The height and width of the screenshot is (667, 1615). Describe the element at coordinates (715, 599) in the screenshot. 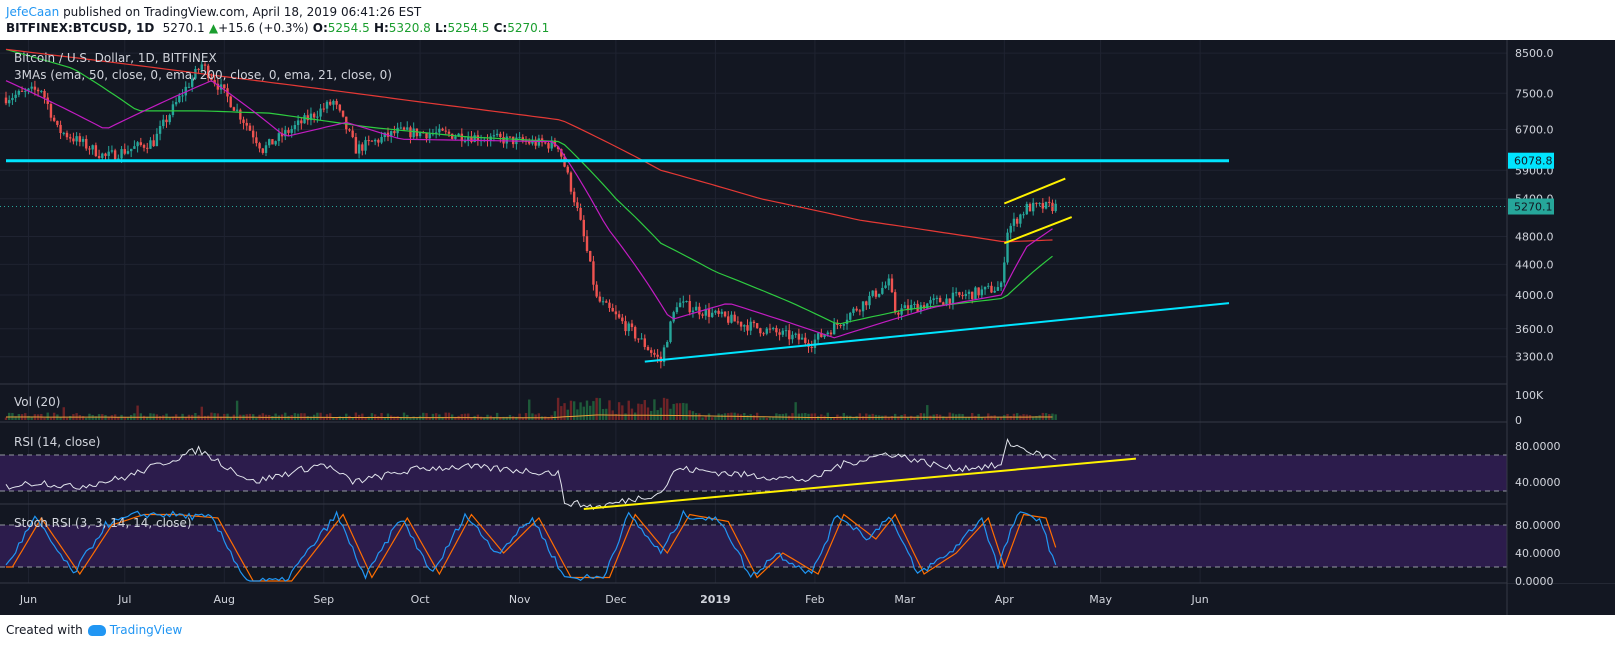

I see `time-tick-label: 2019` at that location.